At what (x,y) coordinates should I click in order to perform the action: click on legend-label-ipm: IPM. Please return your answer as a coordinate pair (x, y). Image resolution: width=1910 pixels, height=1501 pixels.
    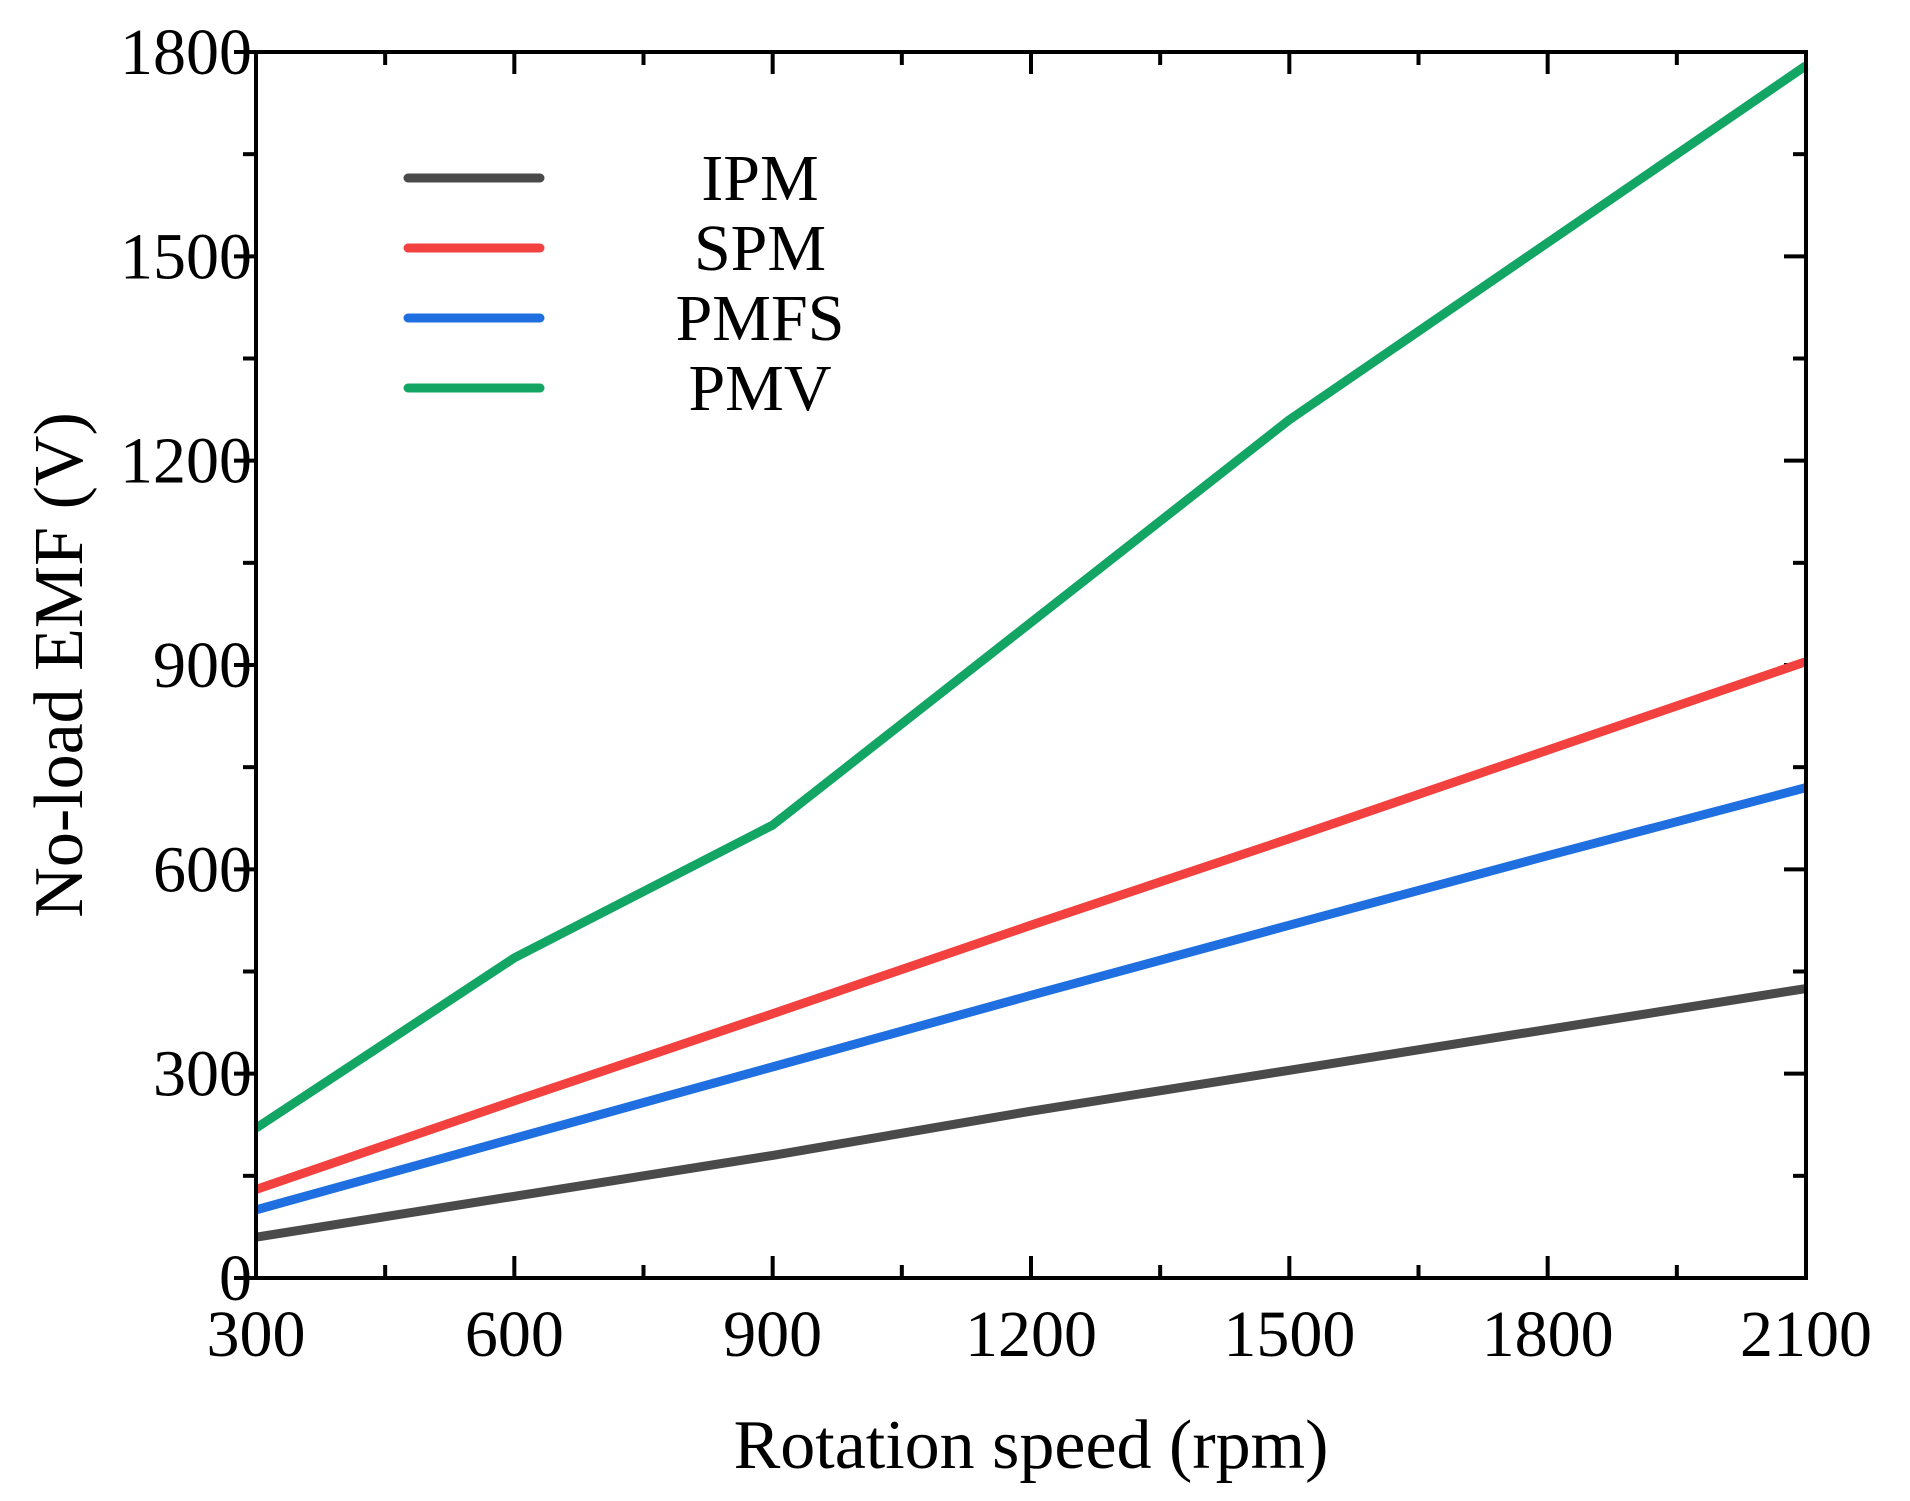
    Looking at the image, I should click on (759, 178).